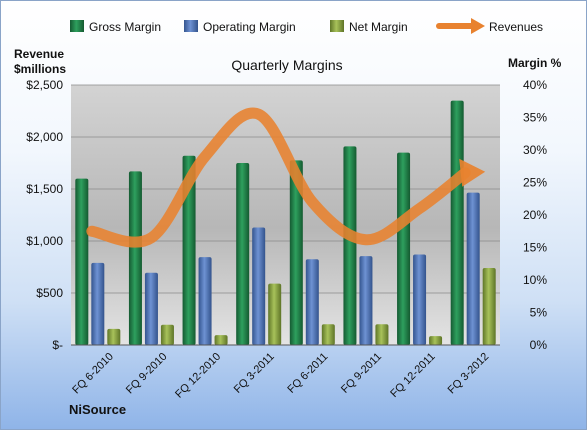 Image resolution: width=587 pixels, height=431 pixels. What do you see at coordinates (535, 280) in the screenshot?
I see `right-tick-label: 10%` at bounding box center [535, 280].